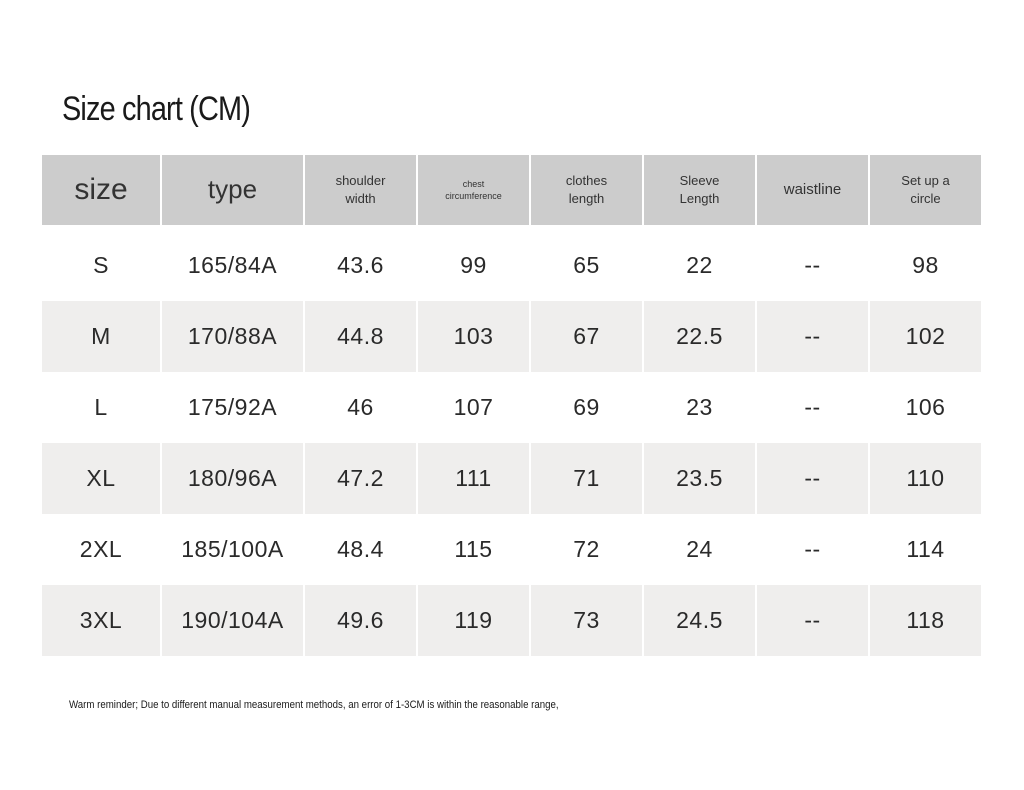 The height and width of the screenshot is (790, 1024). Describe the element at coordinates (699, 549) in the screenshot. I see `table-cell: 24` at that location.